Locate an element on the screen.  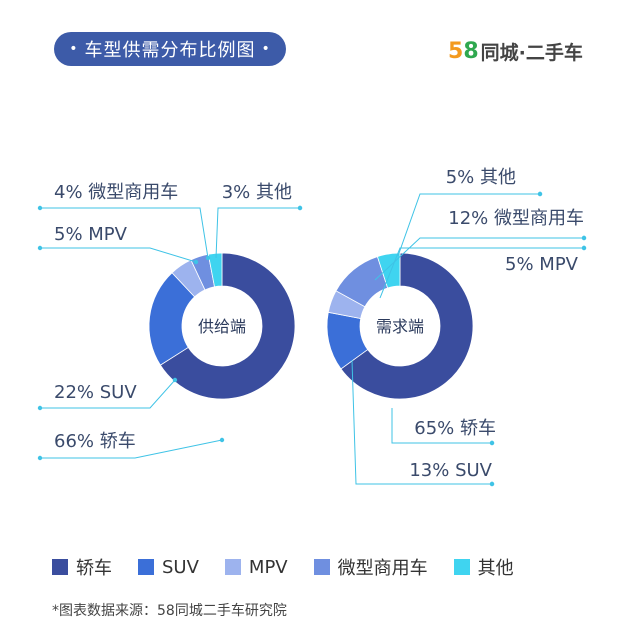
data-source-note: *图表数据来源：58同城二手车研究院 is located at coordinates (169, 611).